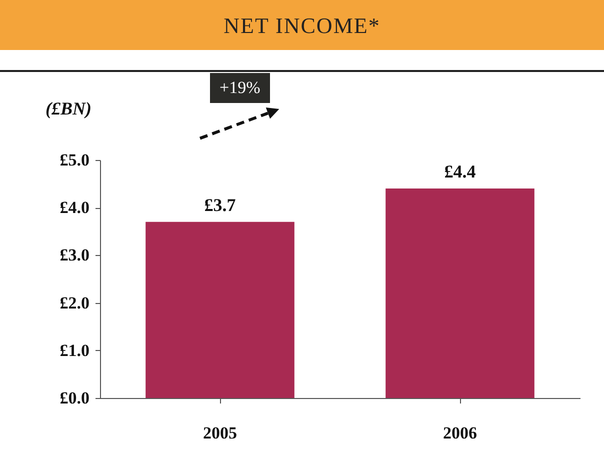 The height and width of the screenshot is (472, 604). What do you see at coordinates (69, 108) in the screenshot?
I see `y-axis-title: (£BN)` at bounding box center [69, 108].